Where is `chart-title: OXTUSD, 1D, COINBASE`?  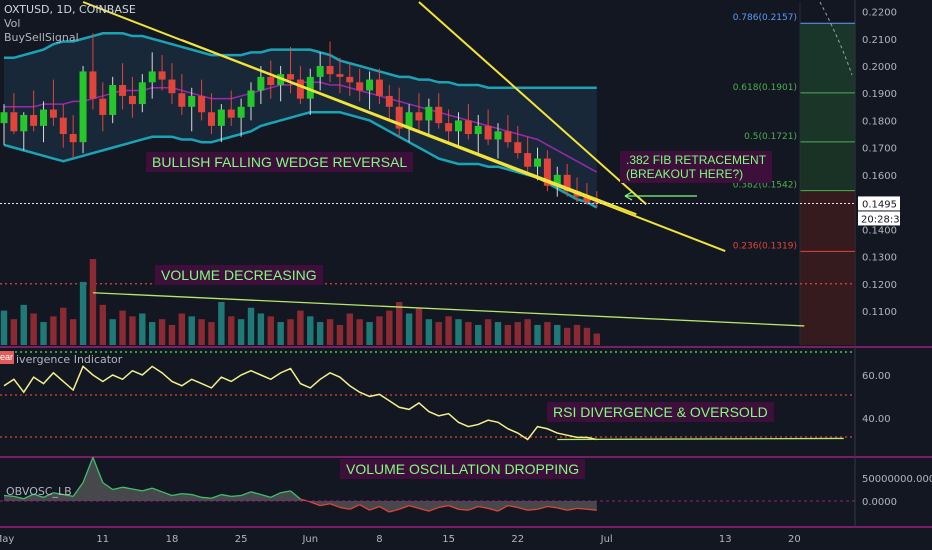 chart-title: OXTUSD, 1D, COINBASE is located at coordinates (70, 9).